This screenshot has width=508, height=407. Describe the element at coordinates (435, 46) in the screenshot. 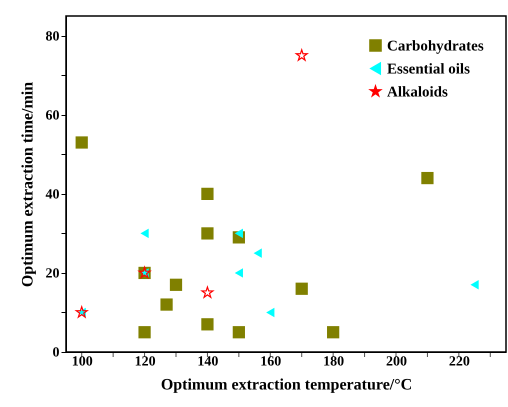

I see `legend-label: Carbohydrates` at that location.